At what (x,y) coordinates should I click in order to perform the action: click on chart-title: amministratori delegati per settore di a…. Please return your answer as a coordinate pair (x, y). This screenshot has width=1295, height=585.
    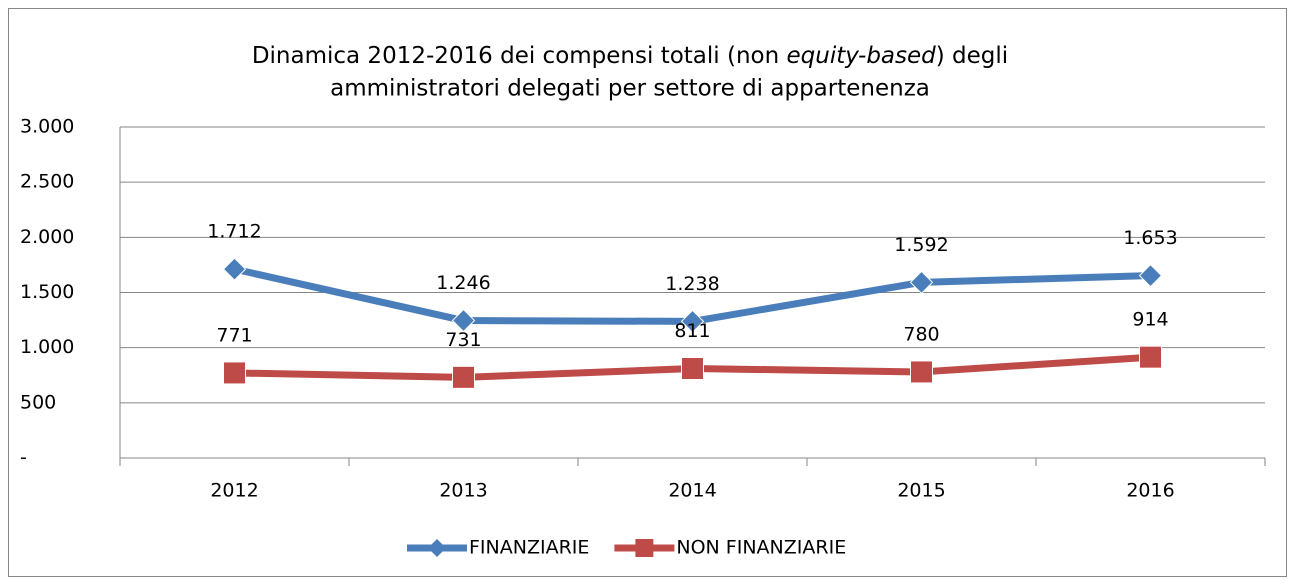
    Looking at the image, I should click on (630, 89).